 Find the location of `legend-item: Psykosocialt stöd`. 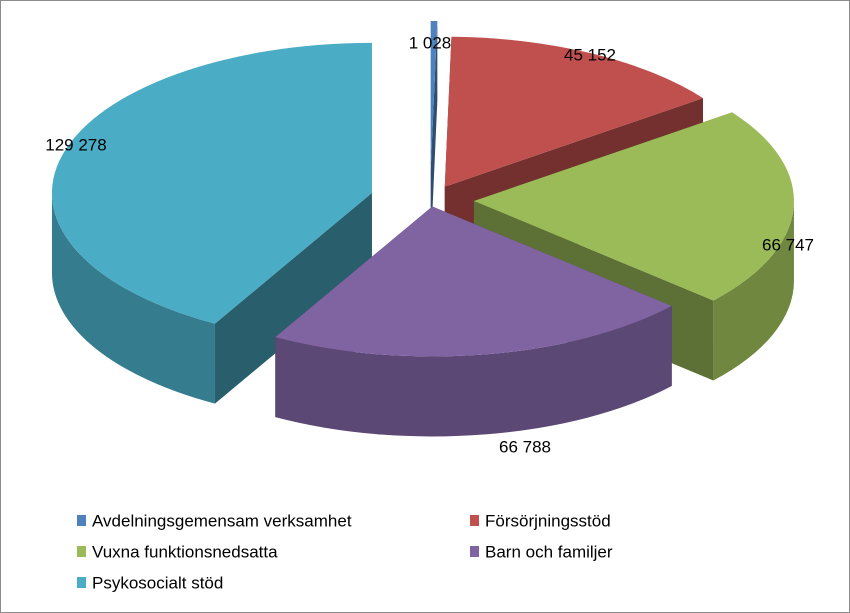

legend-item: Psykosocialt stöd is located at coordinates (150, 582).